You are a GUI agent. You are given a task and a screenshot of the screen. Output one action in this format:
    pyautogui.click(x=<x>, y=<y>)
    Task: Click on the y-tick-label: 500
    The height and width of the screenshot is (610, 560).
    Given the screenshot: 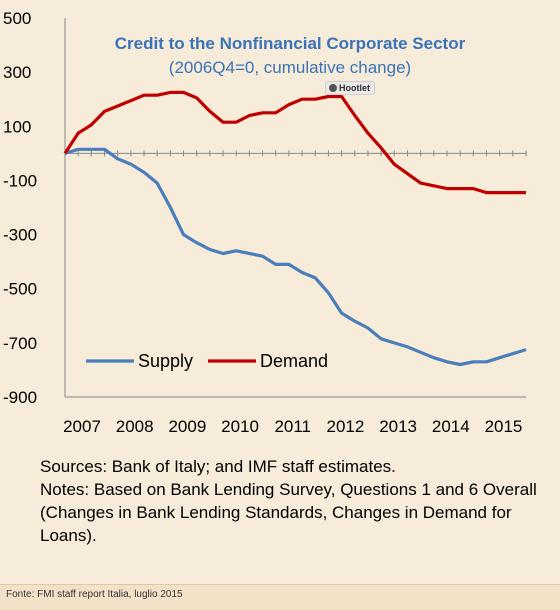 What is the action you would take?
    pyautogui.click(x=17, y=18)
    